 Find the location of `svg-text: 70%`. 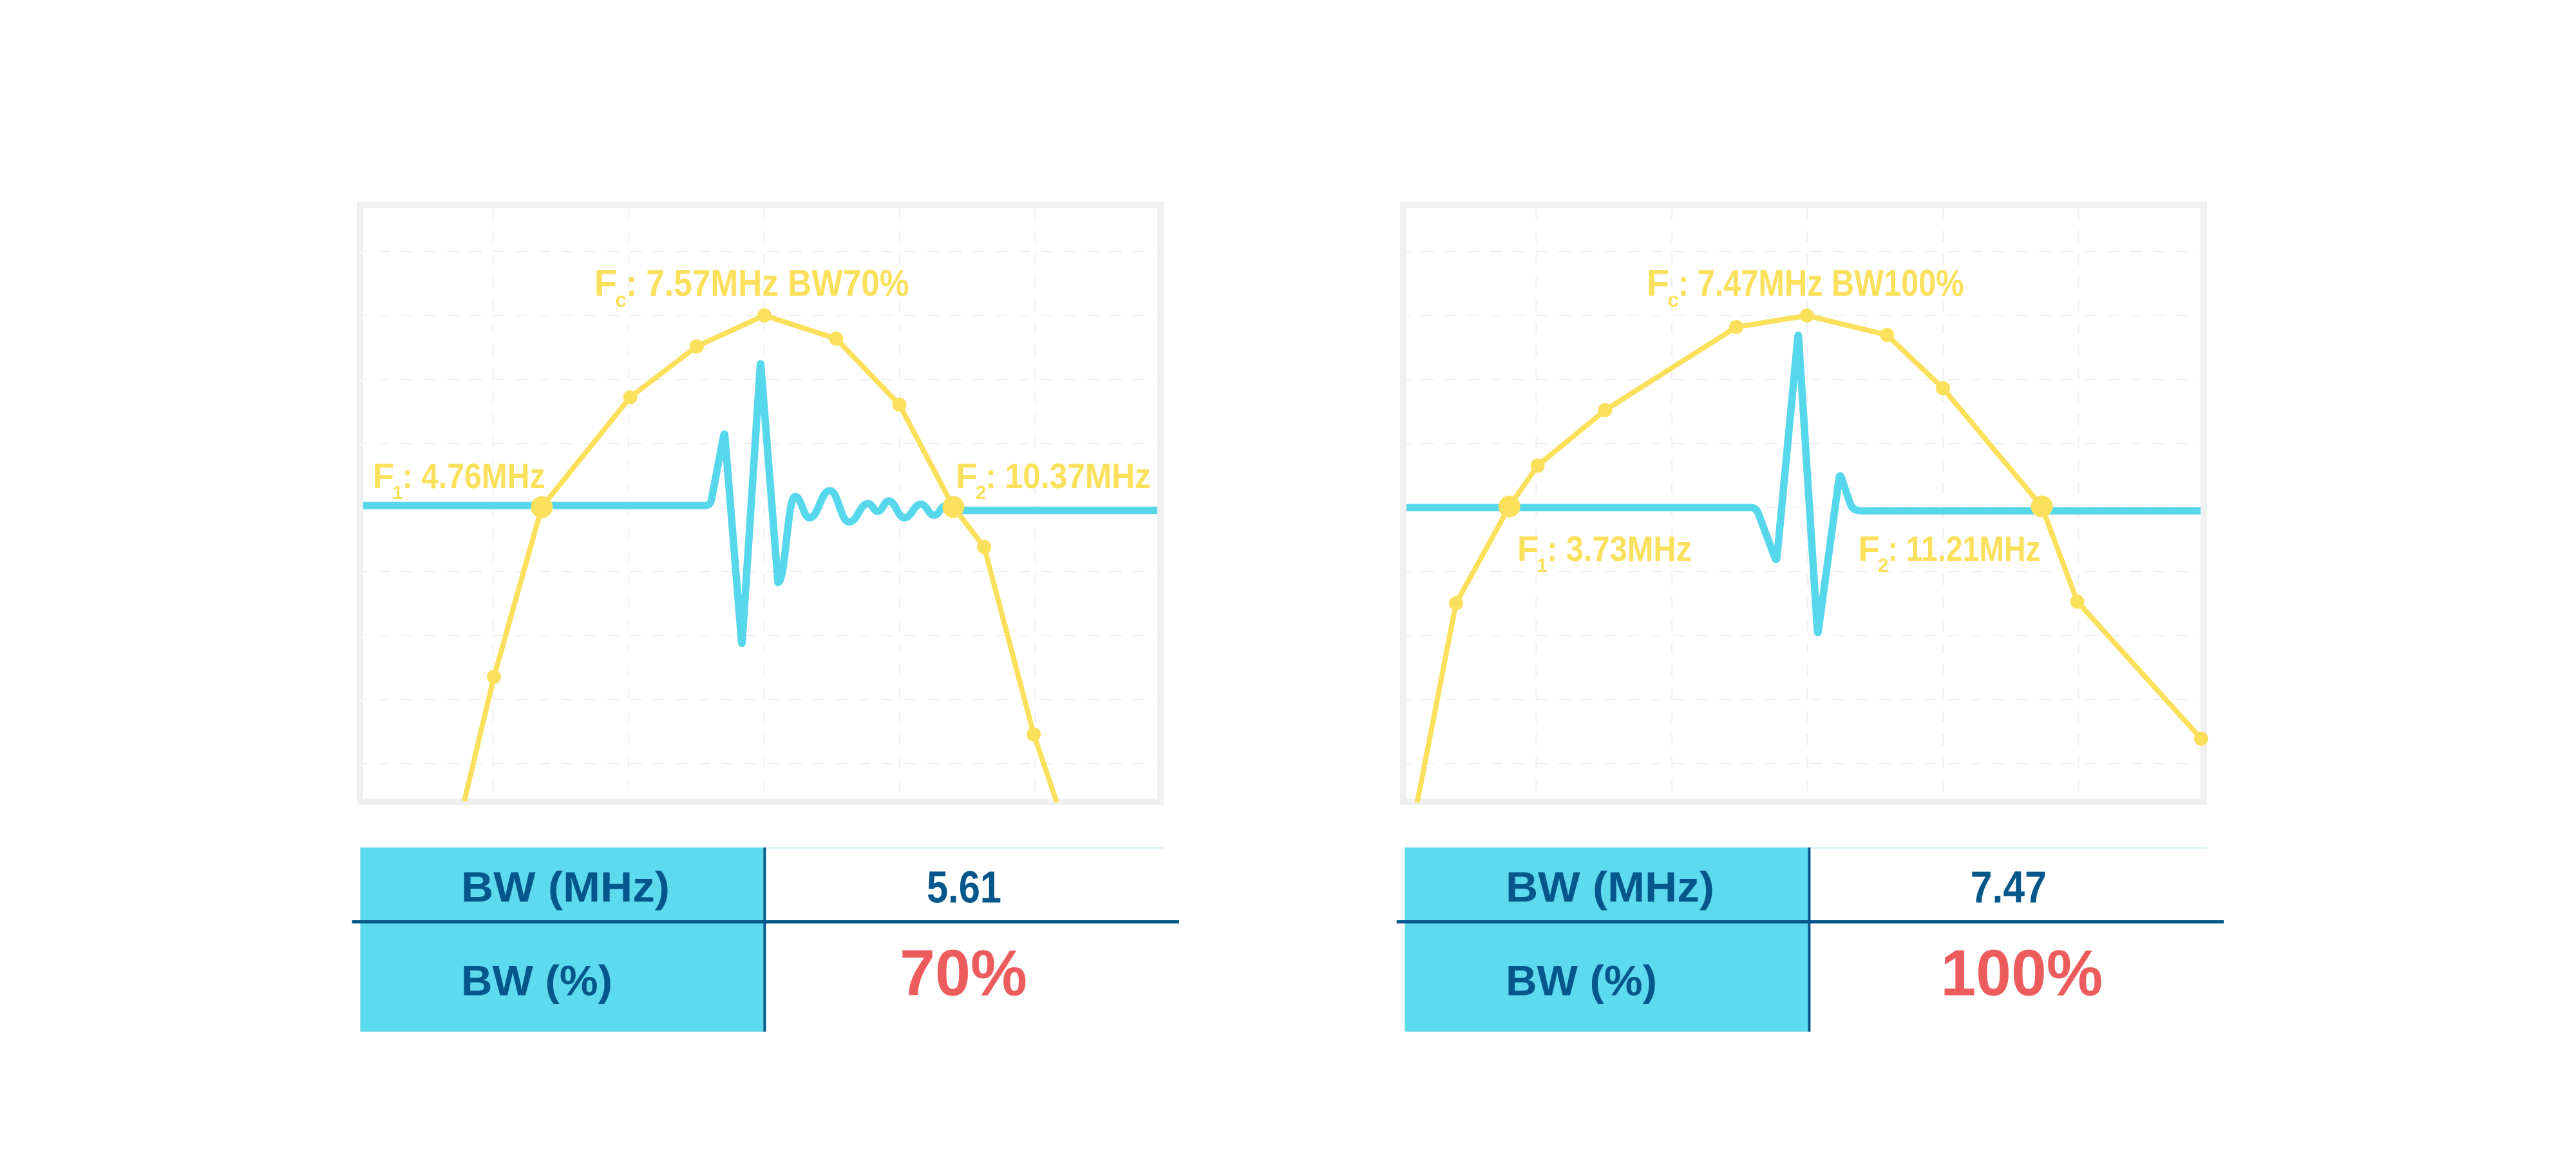

svg-text: 70% is located at coordinates (964, 974).